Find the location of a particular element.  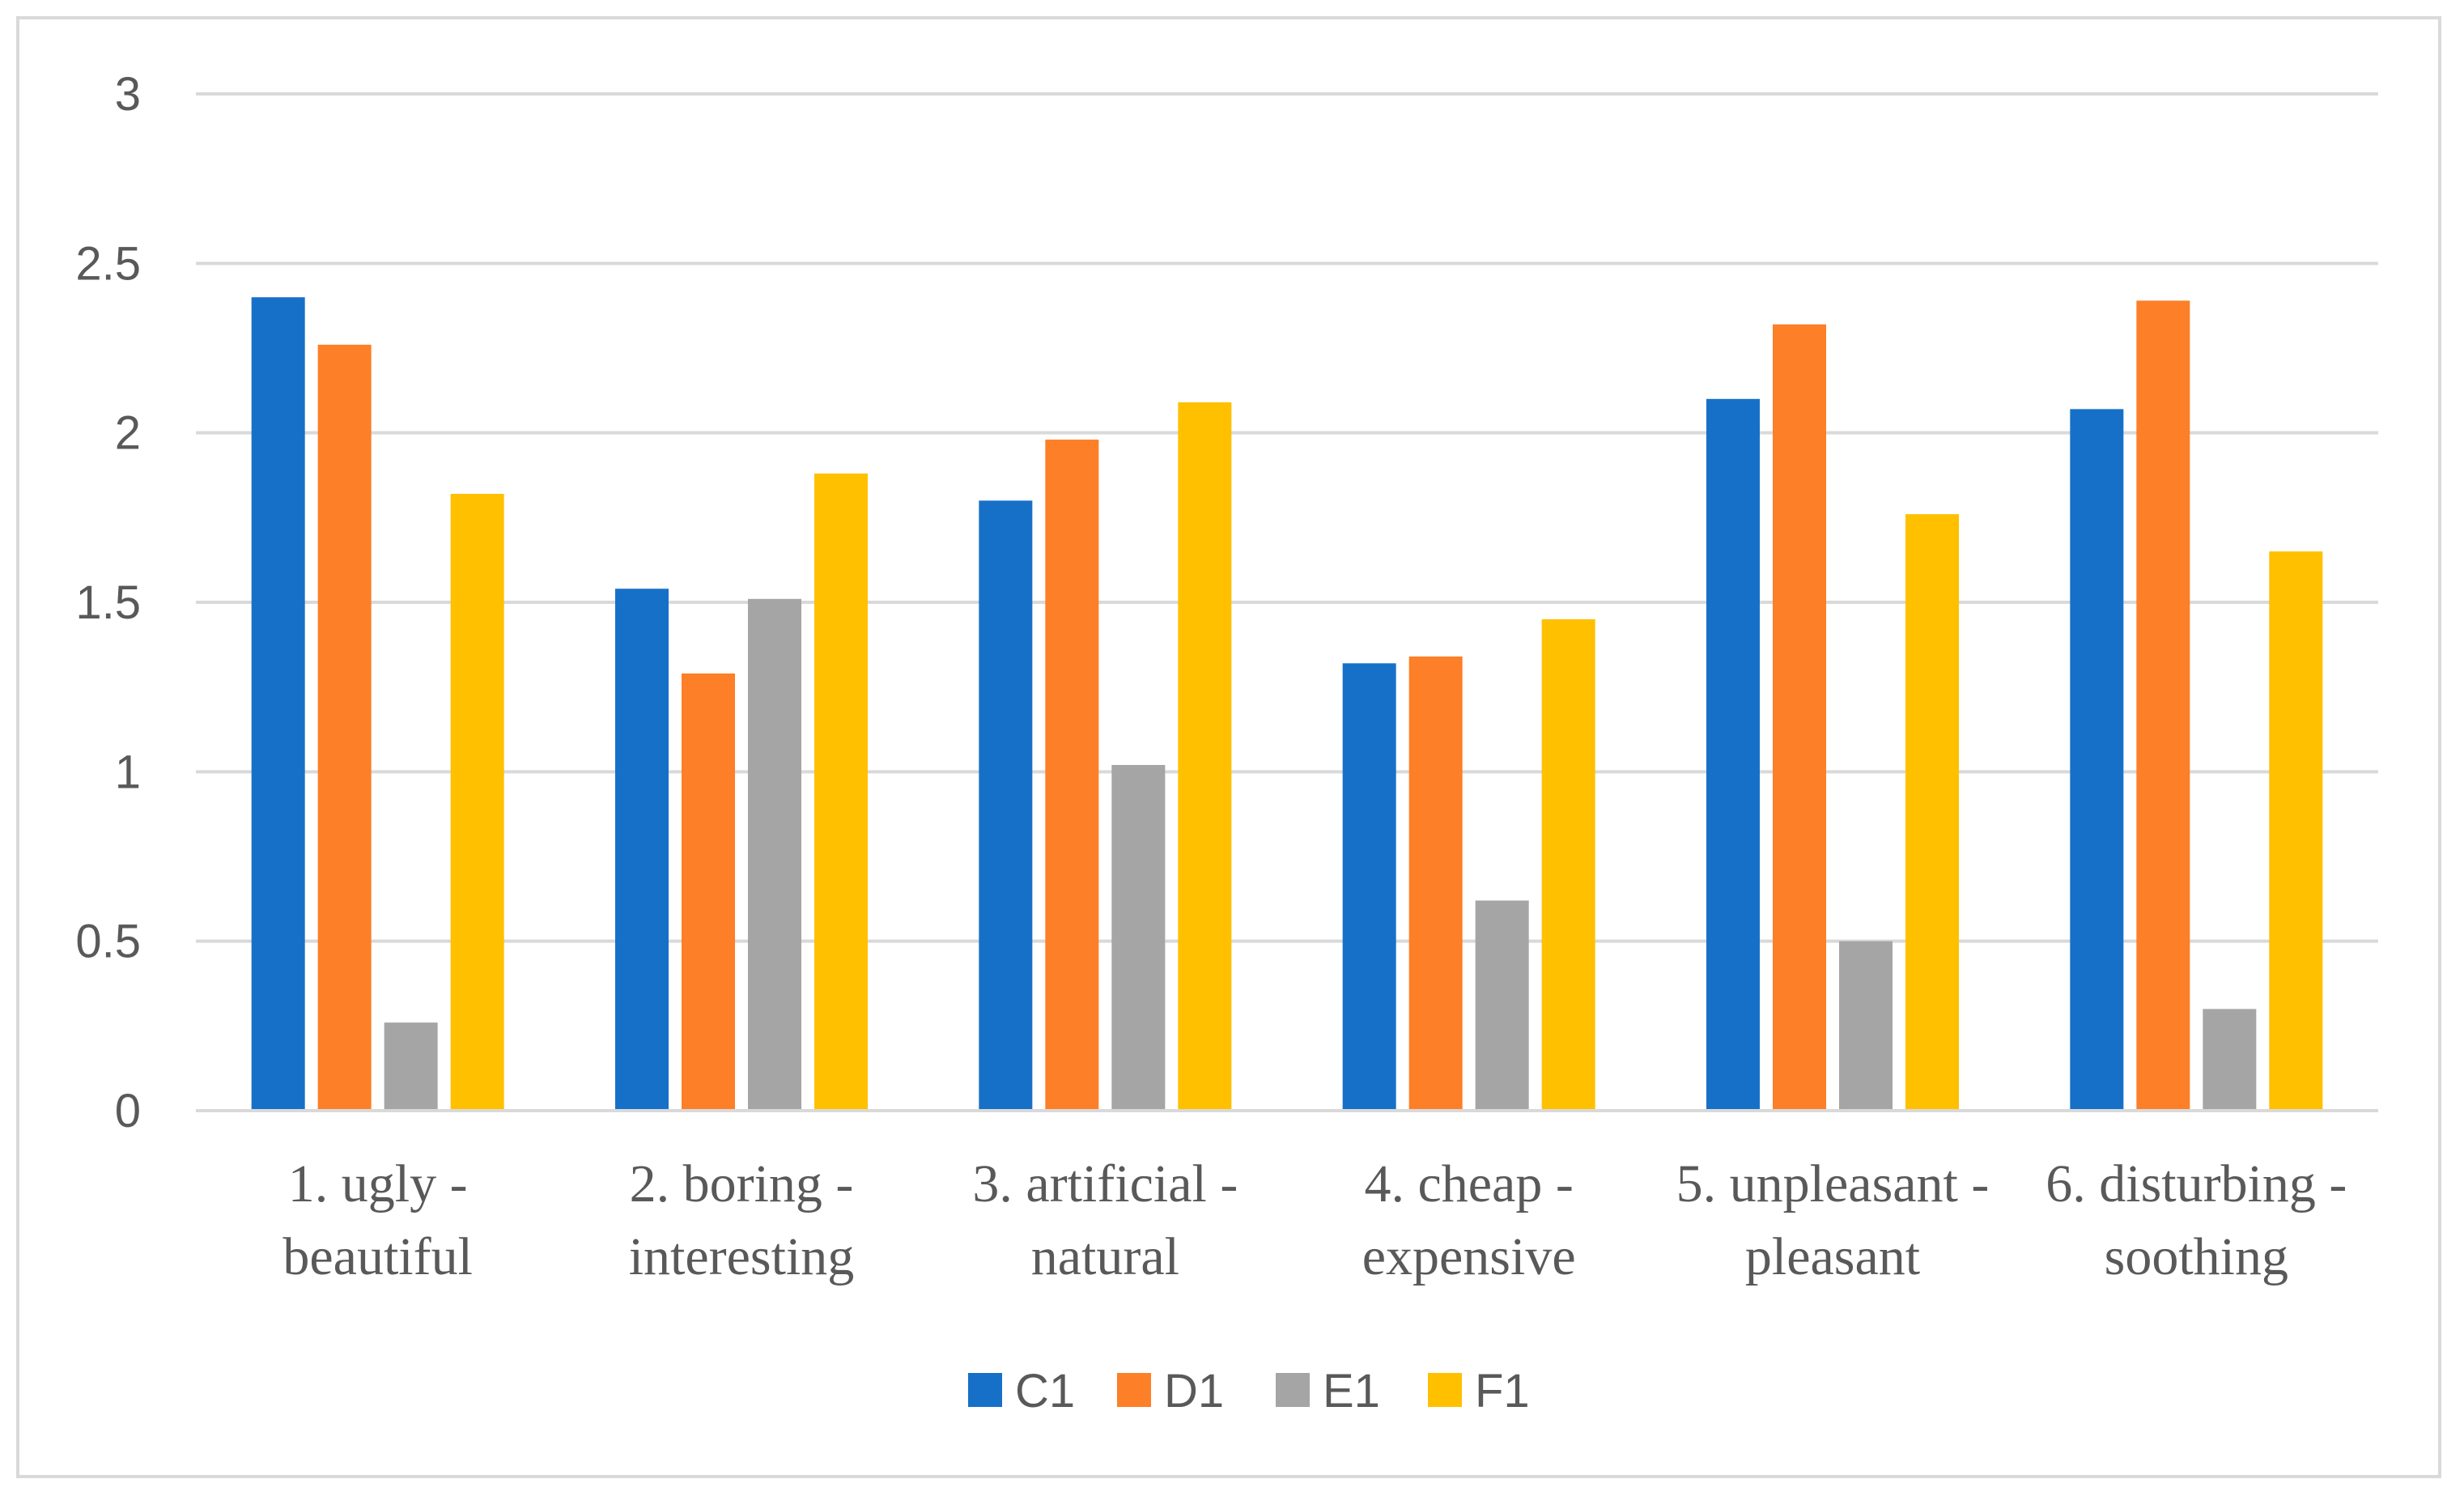

legend-swatch-e1 is located at coordinates (1293, 1390).